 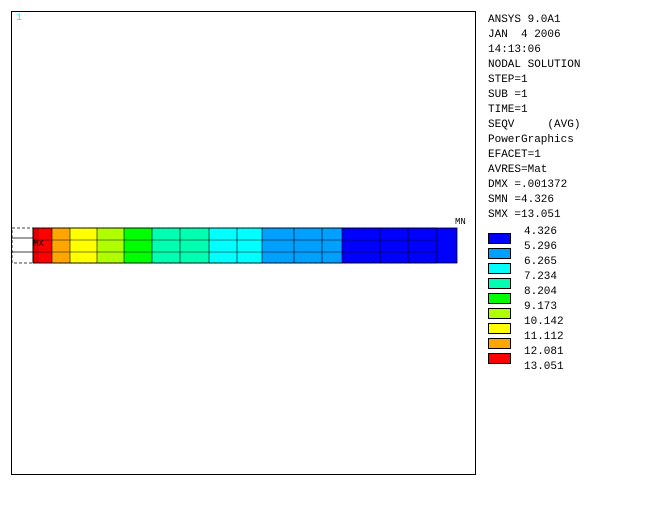 What do you see at coordinates (541, 277) in the screenshot?
I see `legend-value: 7.234` at bounding box center [541, 277].